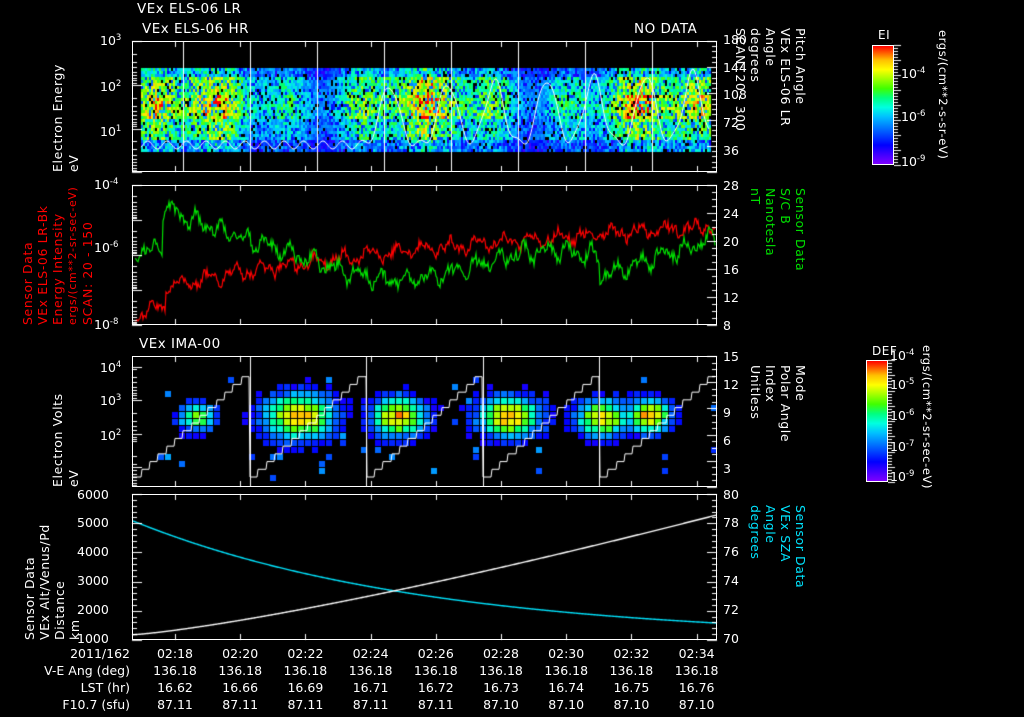 The width and height of the screenshot is (1024, 717). Describe the element at coordinates (305, 653) in the screenshot. I see `table-cell-time-2: 02:22` at that location.